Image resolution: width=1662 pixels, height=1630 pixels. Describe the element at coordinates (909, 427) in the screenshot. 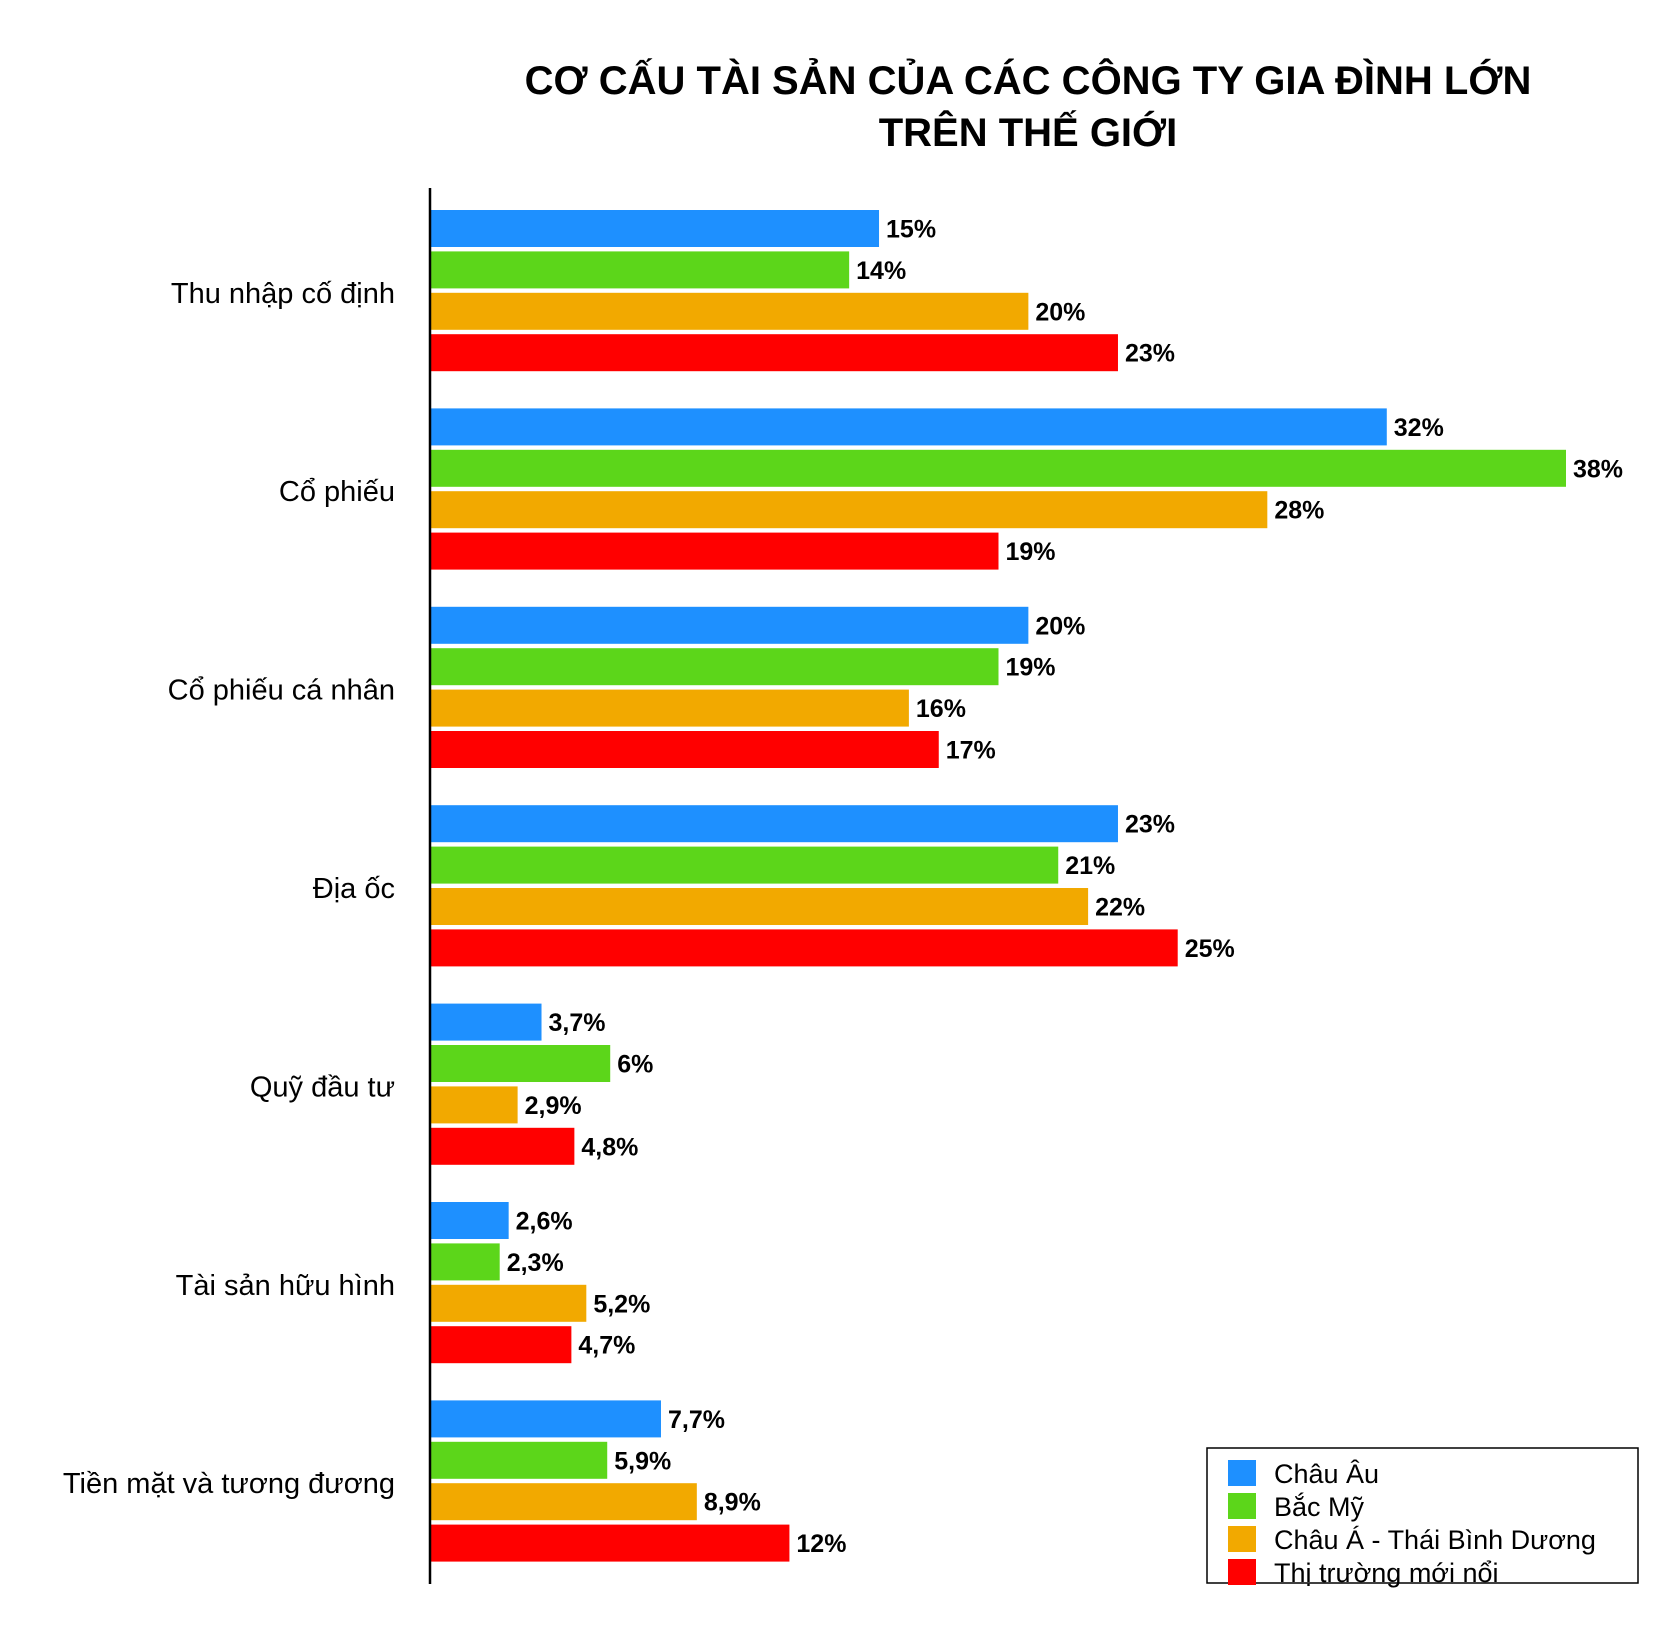

I see `bar-co-phieu-chau-au` at that location.